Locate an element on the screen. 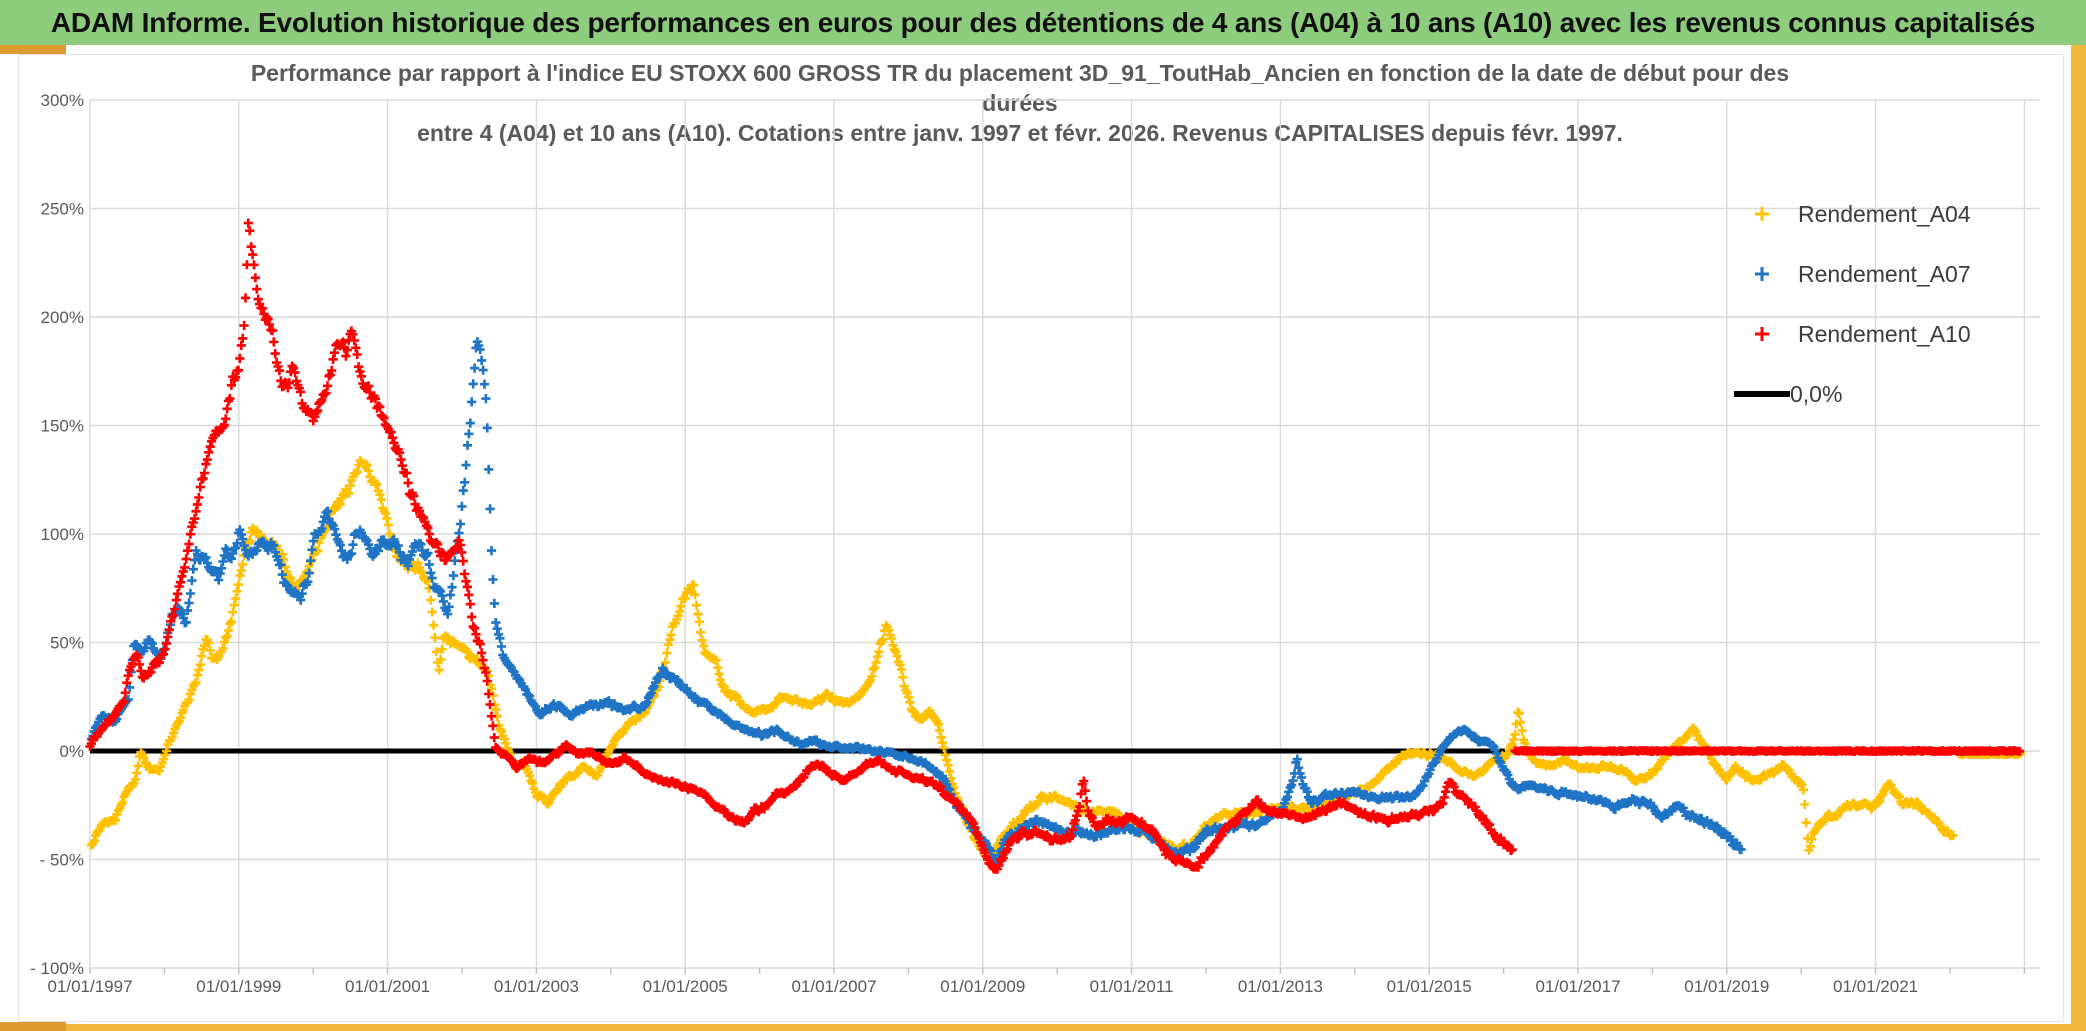 The width and height of the screenshot is (2086, 1031). x-axis-tick-label: 01/01/2019 is located at coordinates (1726, 986).